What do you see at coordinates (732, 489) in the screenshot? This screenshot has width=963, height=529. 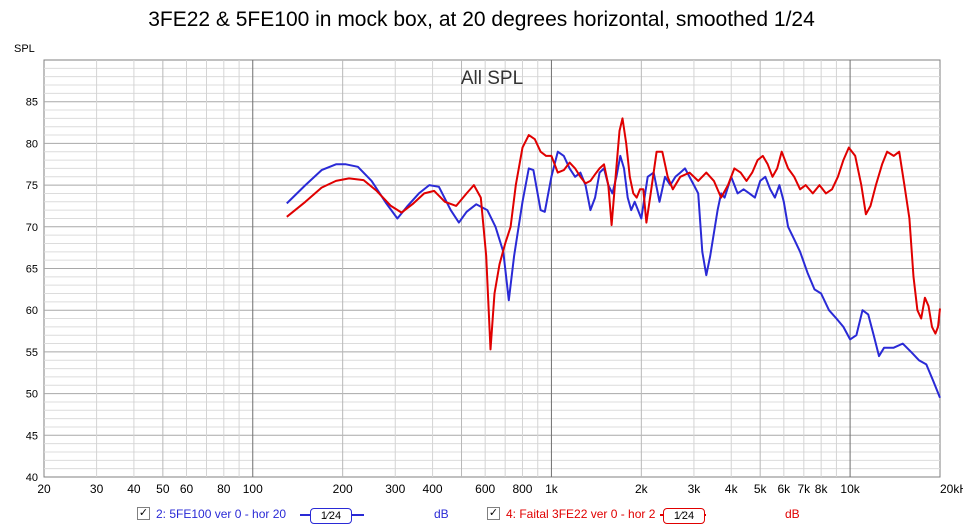 I see `x-tick-label: 4k` at bounding box center [732, 489].